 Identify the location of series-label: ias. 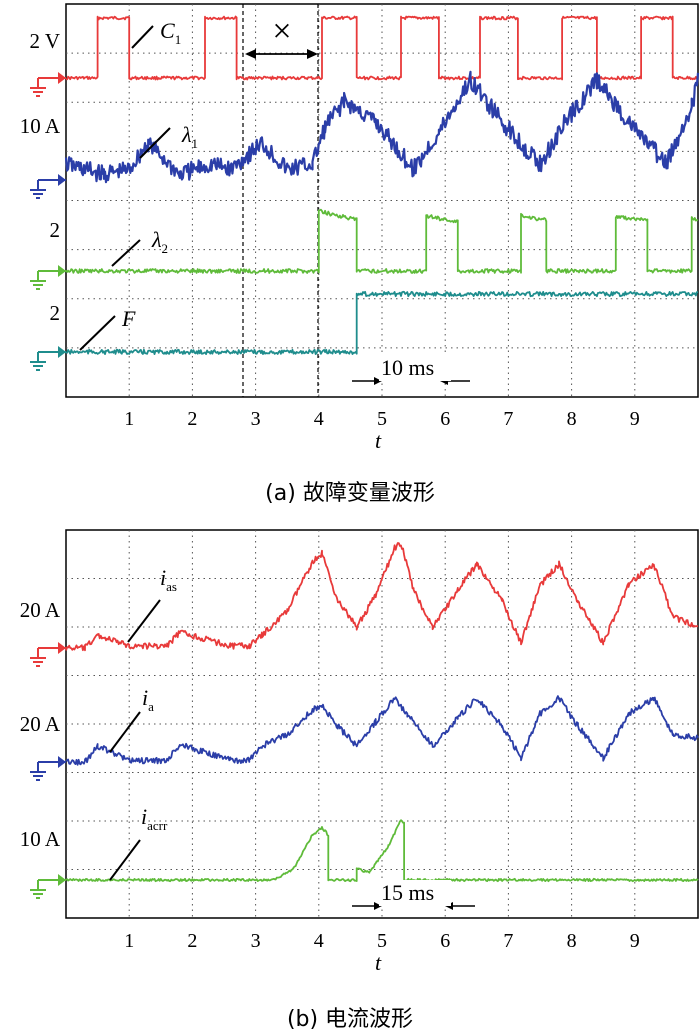
(168, 579).